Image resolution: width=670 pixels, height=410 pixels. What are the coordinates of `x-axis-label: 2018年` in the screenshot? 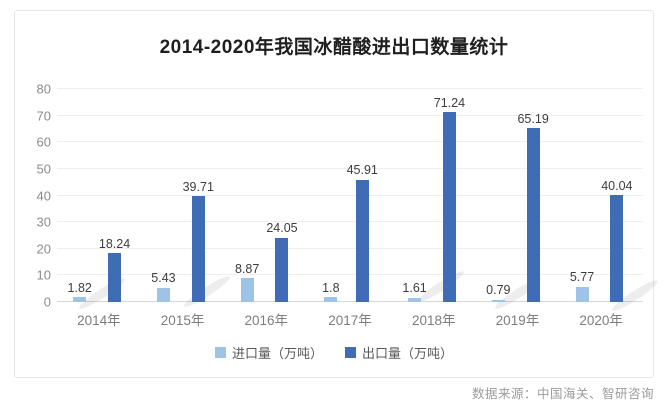 It's located at (433, 320).